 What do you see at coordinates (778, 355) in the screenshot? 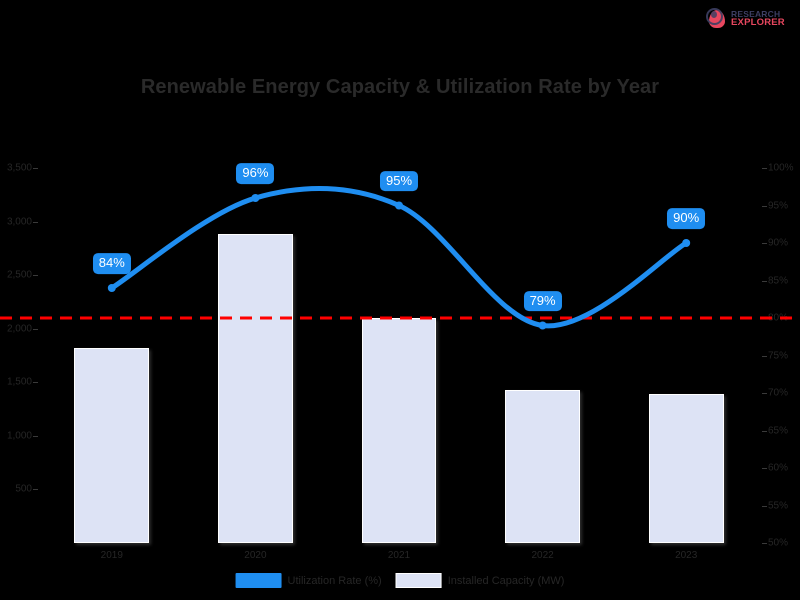
I see `axis-tick-label: 75%` at bounding box center [778, 355].